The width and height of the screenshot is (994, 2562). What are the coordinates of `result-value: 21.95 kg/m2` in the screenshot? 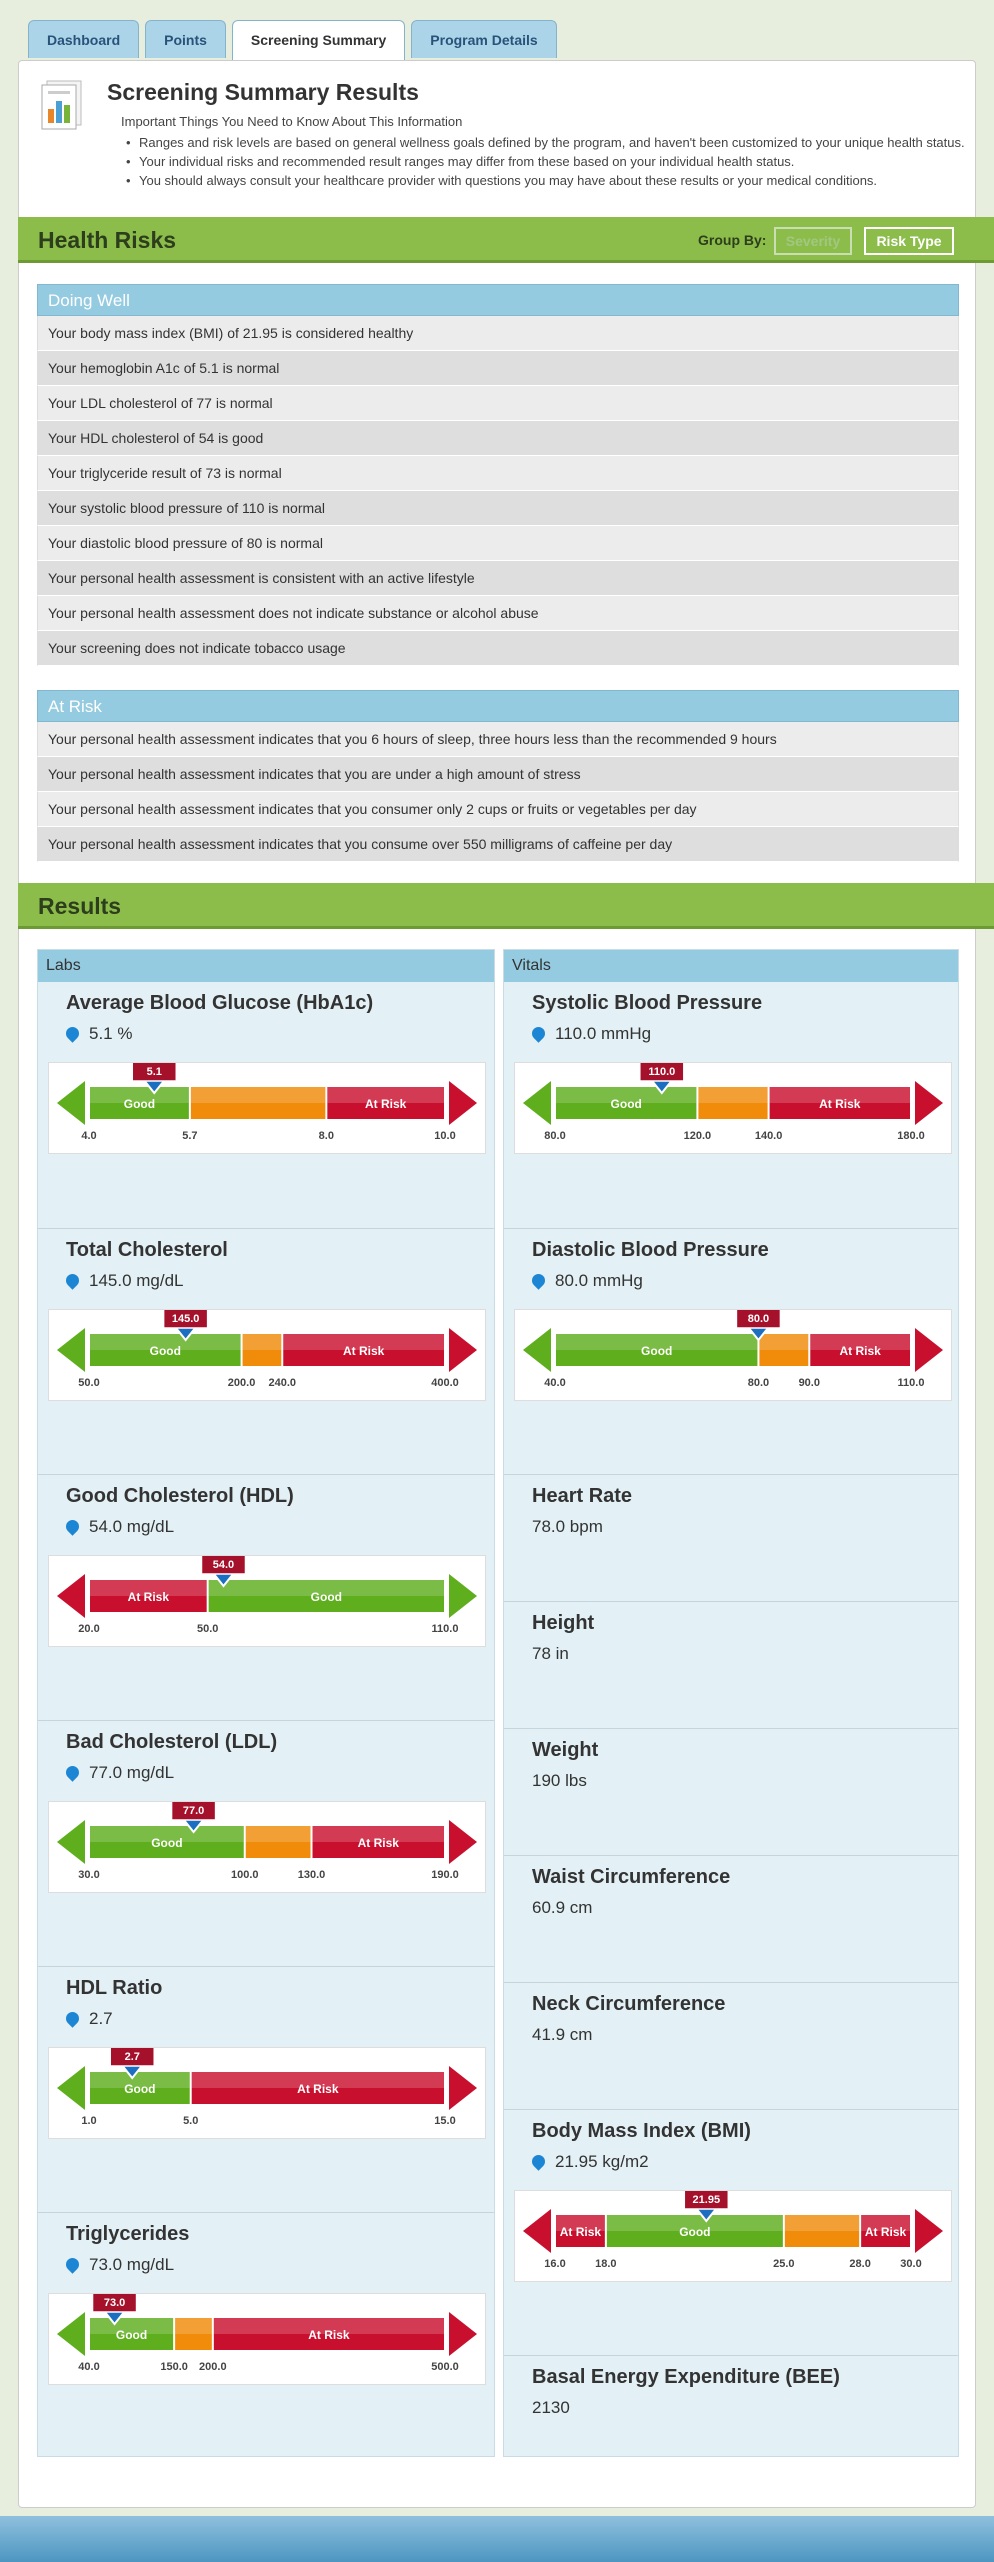 It's located at (602, 2161).